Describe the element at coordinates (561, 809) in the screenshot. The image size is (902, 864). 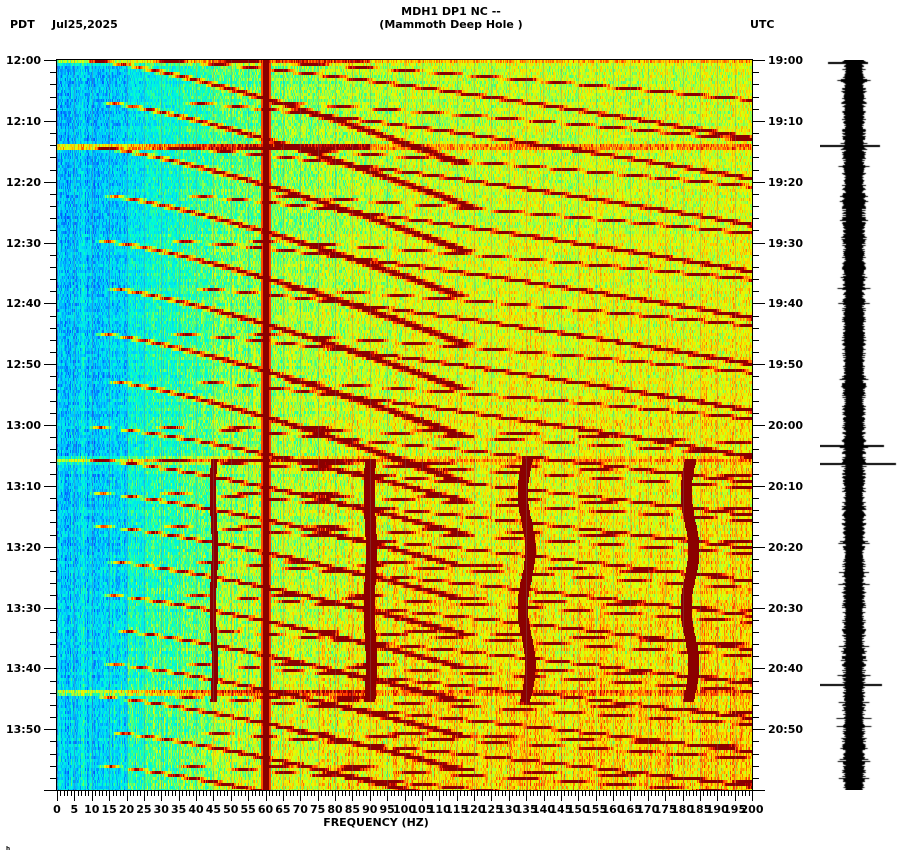
I see `frequency-tick-label: 145` at that location.